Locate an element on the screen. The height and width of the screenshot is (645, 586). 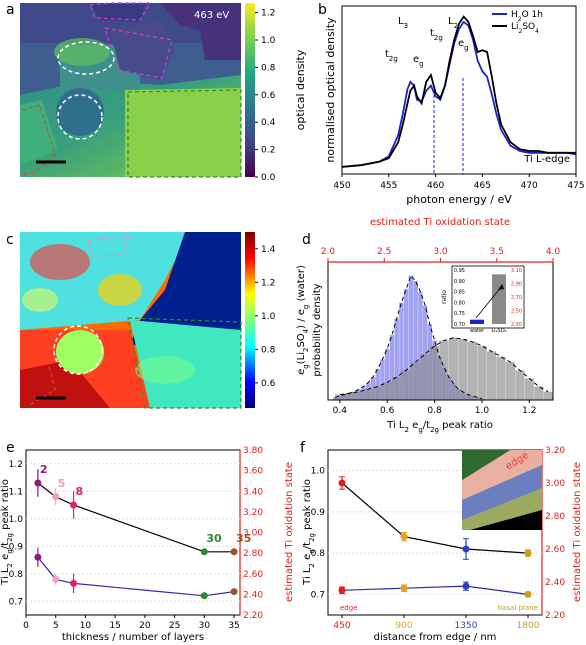
chart-b-annot-eg-2: eg is located at coordinates (463, 45).